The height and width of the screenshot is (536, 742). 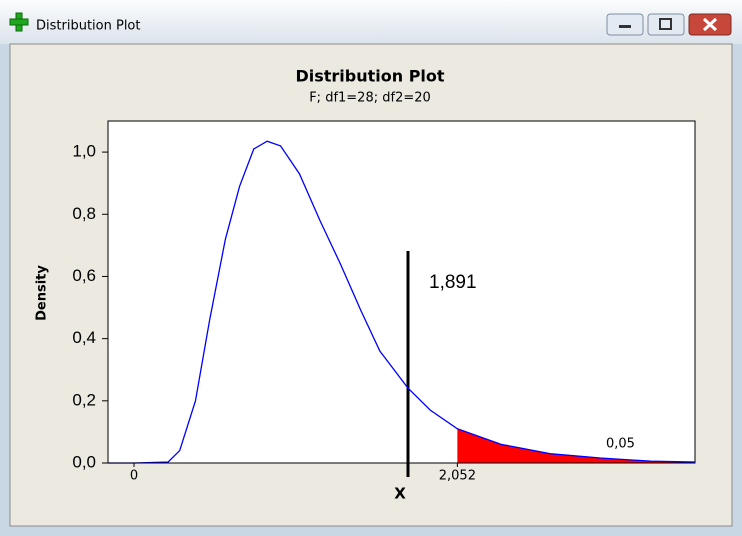 I want to click on annotation: 1,891, so click(x=453, y=282).